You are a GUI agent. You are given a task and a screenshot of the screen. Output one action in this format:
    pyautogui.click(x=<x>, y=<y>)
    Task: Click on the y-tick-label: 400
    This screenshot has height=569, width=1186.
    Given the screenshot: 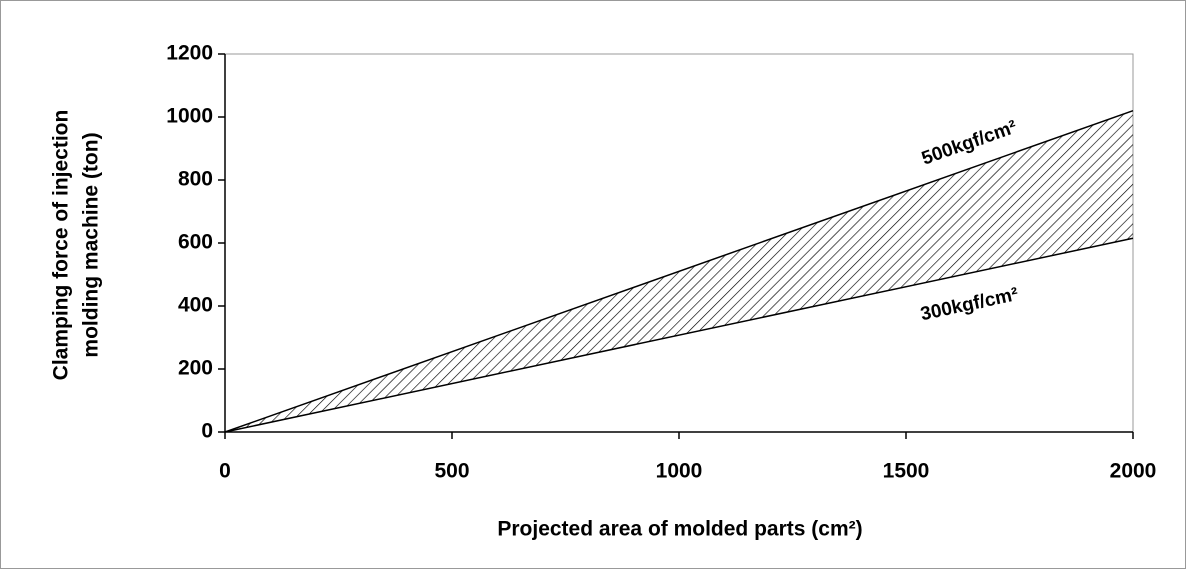 What is the action you would take?
    pyautogui.click(x=195, y=305)
    